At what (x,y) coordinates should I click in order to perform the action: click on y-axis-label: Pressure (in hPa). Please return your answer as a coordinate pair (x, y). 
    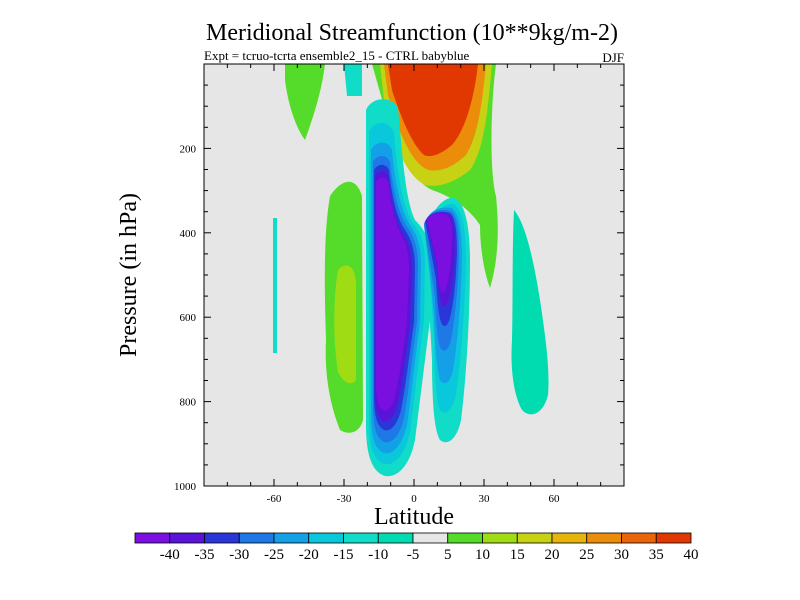
    Looking at the image, I should click on (129, 275).